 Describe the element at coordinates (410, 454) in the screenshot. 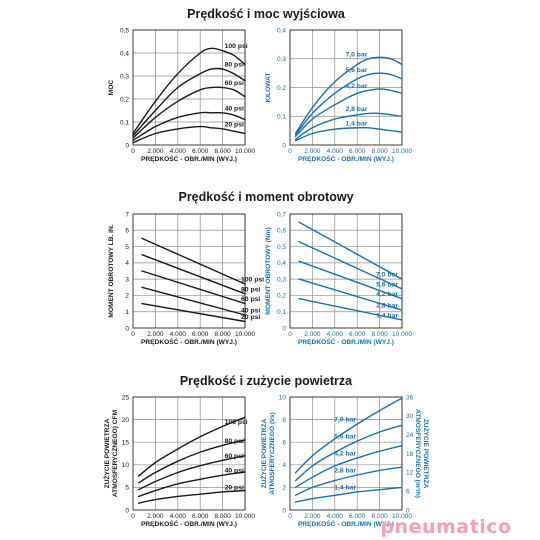

I see `y-right-tick-label: 18` at that location.